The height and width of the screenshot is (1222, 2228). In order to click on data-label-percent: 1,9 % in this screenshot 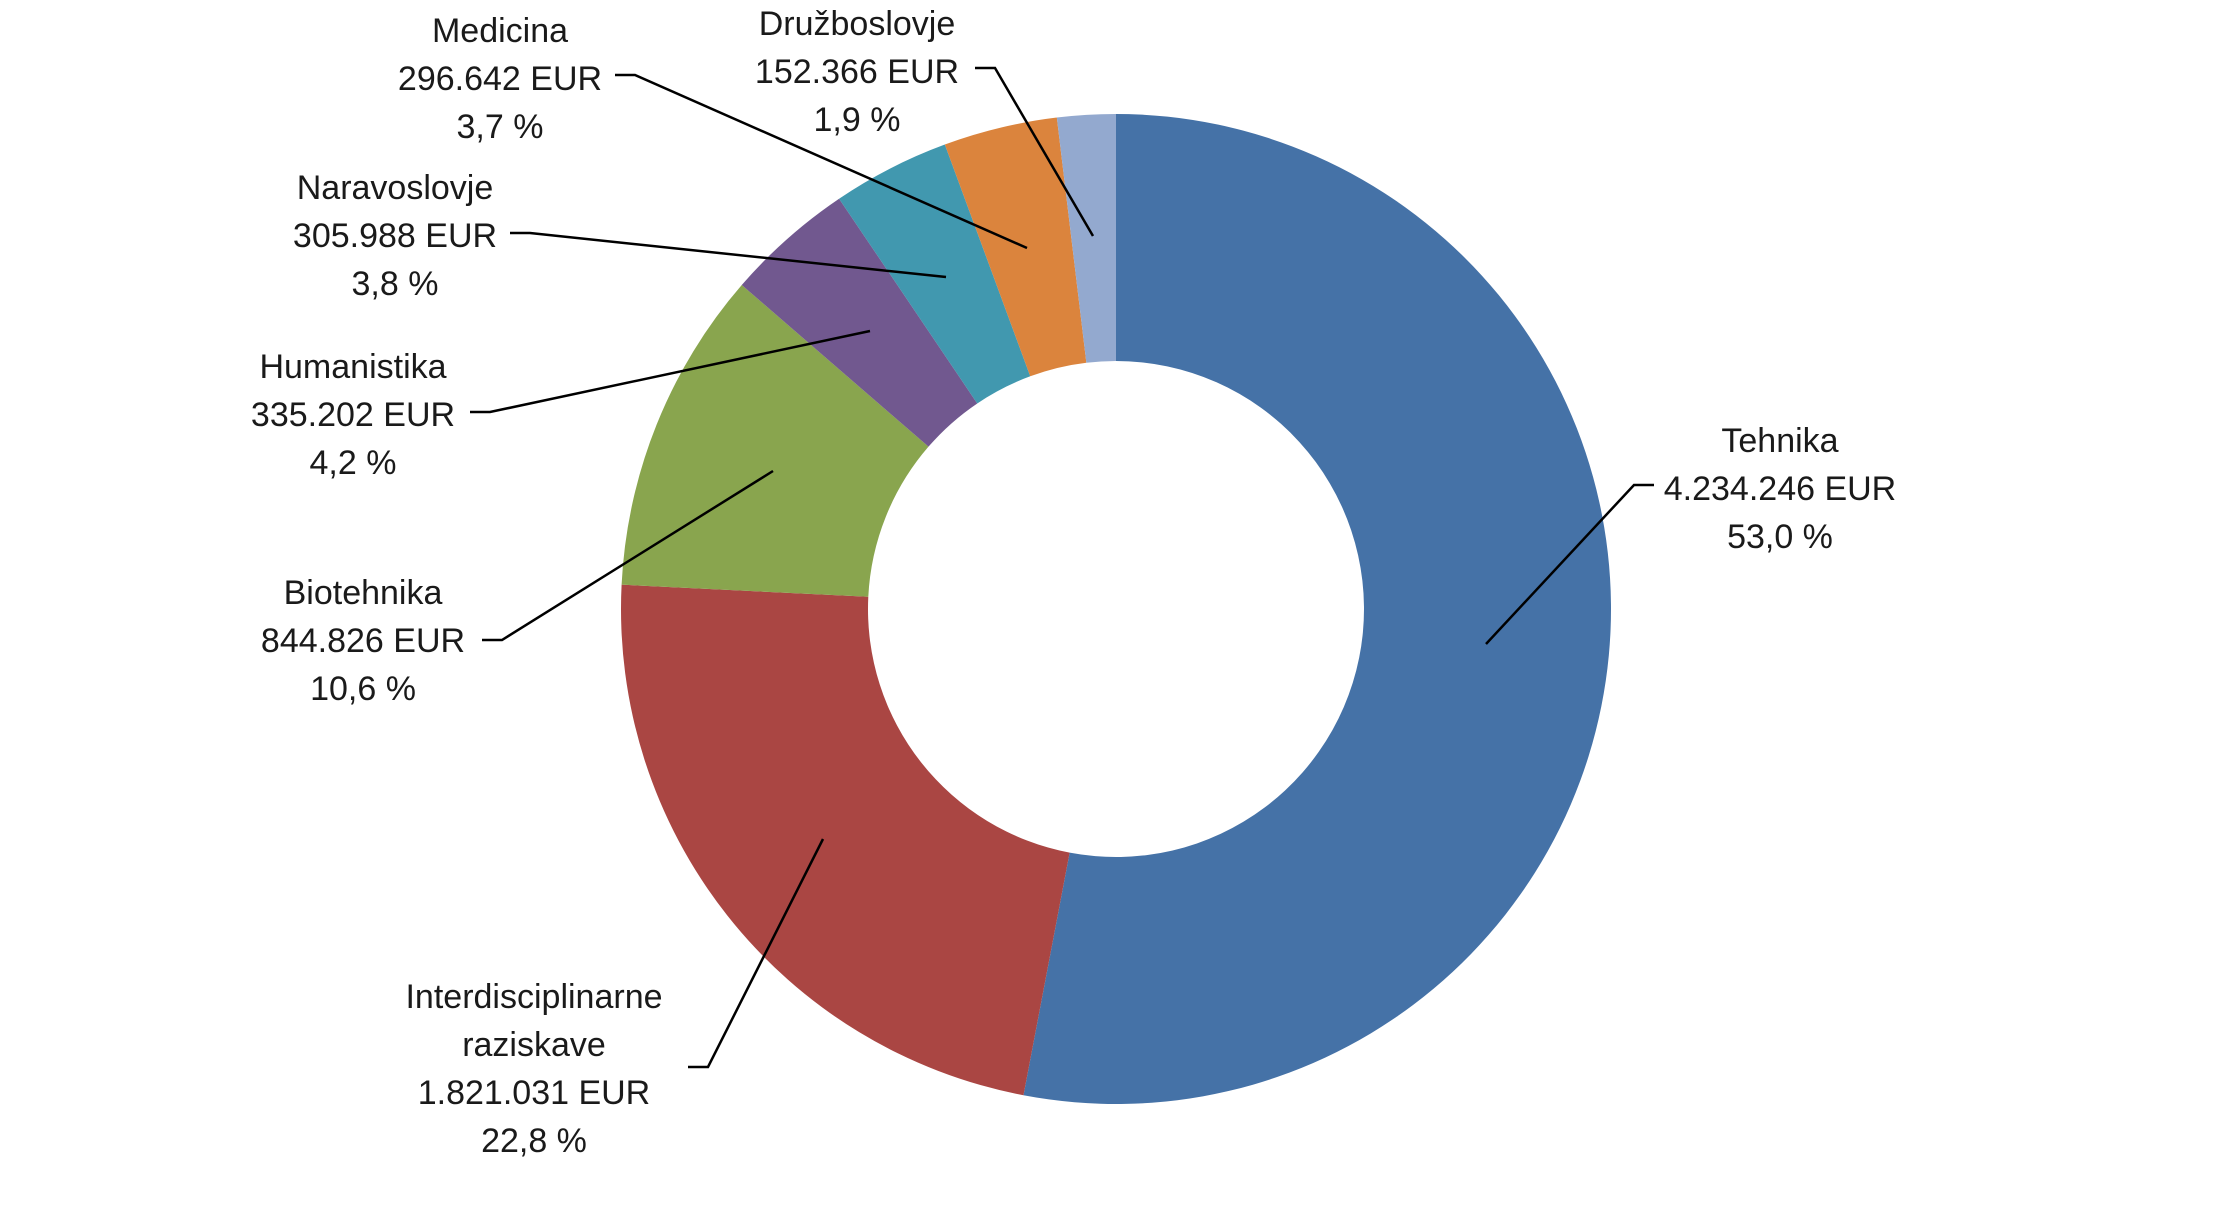, I will do `click(857, 120)`.